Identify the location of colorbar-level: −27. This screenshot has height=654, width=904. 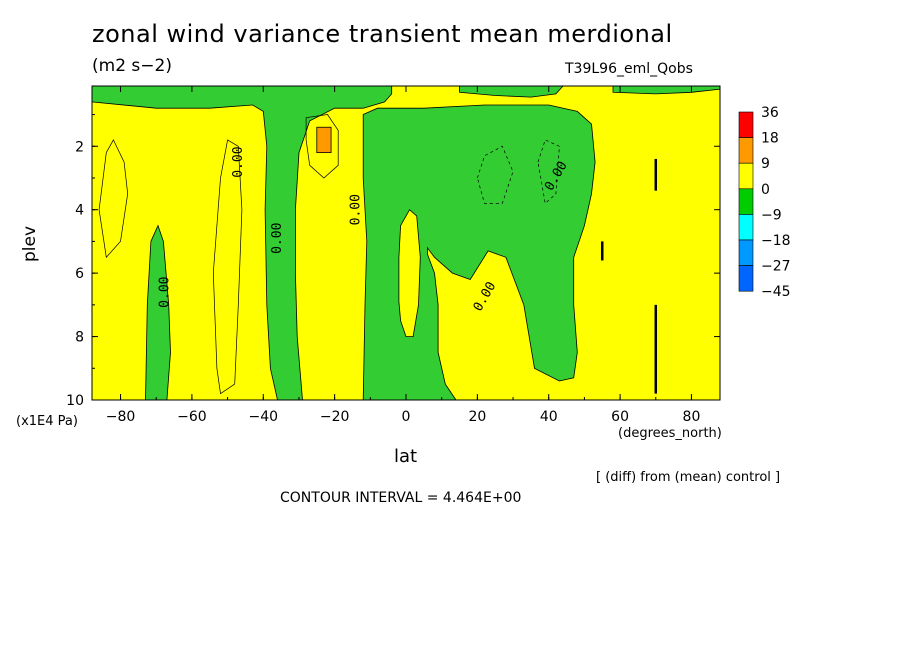
(776, 267).